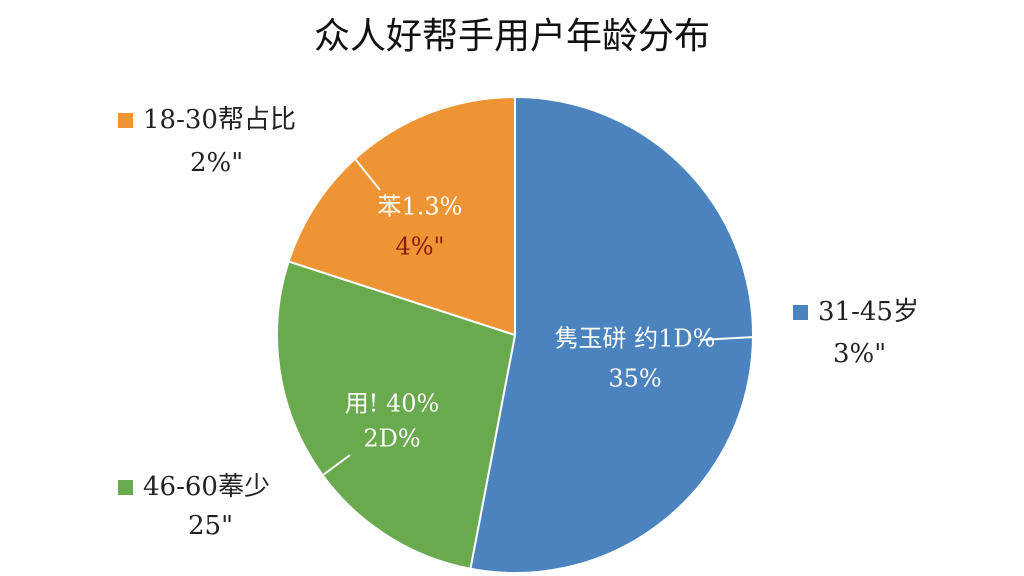 Image resolution: width=1024 pixels, height=576 pixels. I want to click on chart-title: 众人好帮手用户年龄分布, so click(512, 36).